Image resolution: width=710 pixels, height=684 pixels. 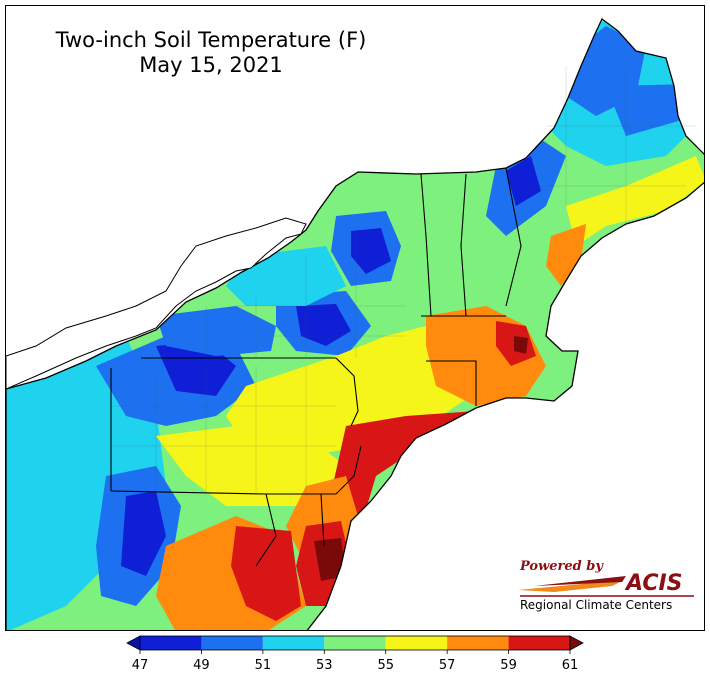 I want to click on svg-text: ACIS, so click(x=653, y=583).